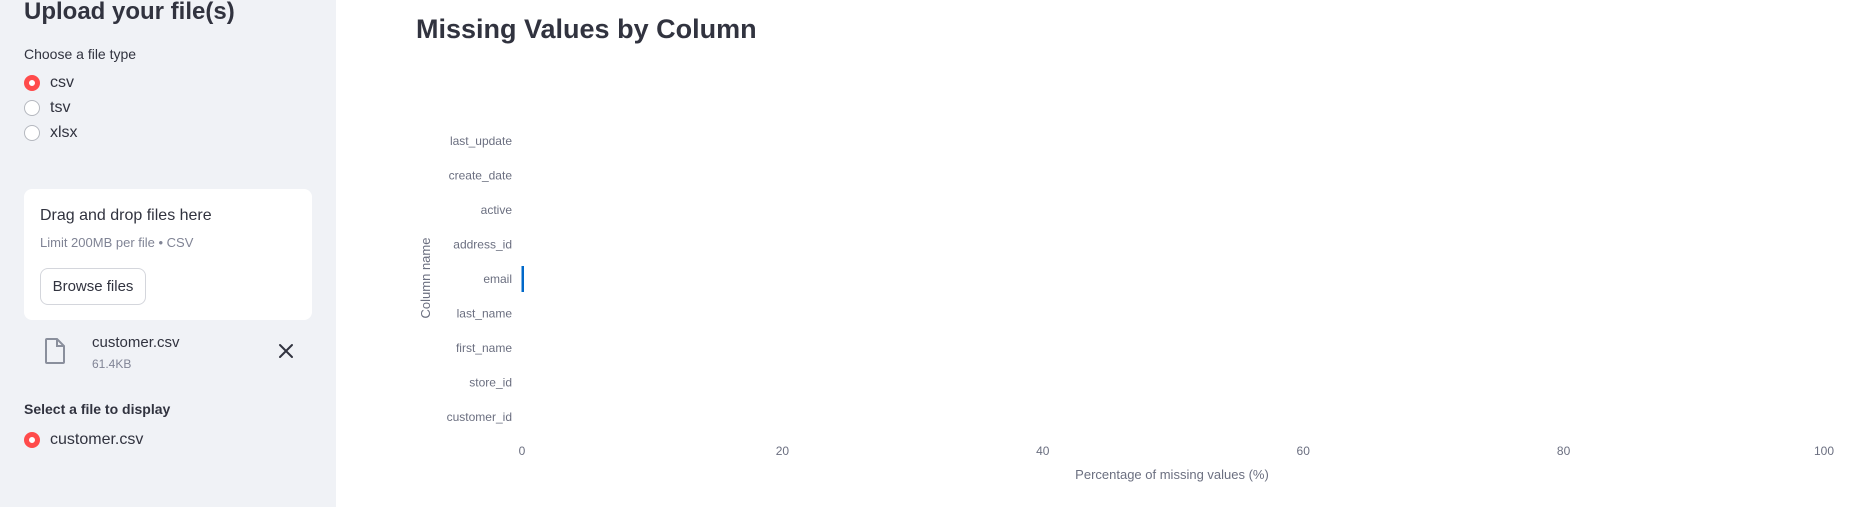 Image resolution: width=1864 pixels, height=507 pixels. I want to click on x-tick-label: 0, so click(522, 451).